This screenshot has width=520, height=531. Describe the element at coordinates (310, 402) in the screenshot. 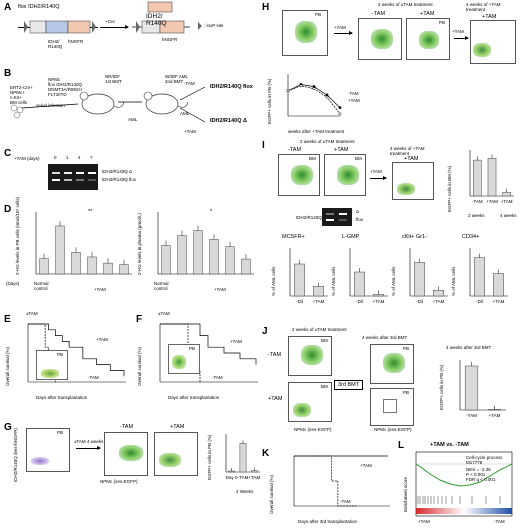

I see `flow-plot-j-plus: BM` at that location.